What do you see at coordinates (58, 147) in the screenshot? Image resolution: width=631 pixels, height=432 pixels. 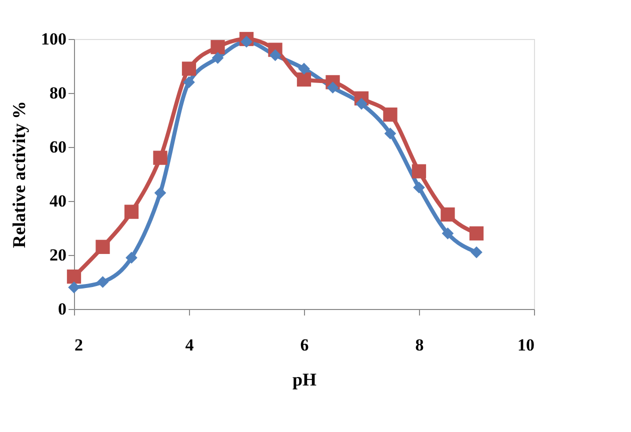 I see `y-tick-label: 60` at bounding box center [58, 147].